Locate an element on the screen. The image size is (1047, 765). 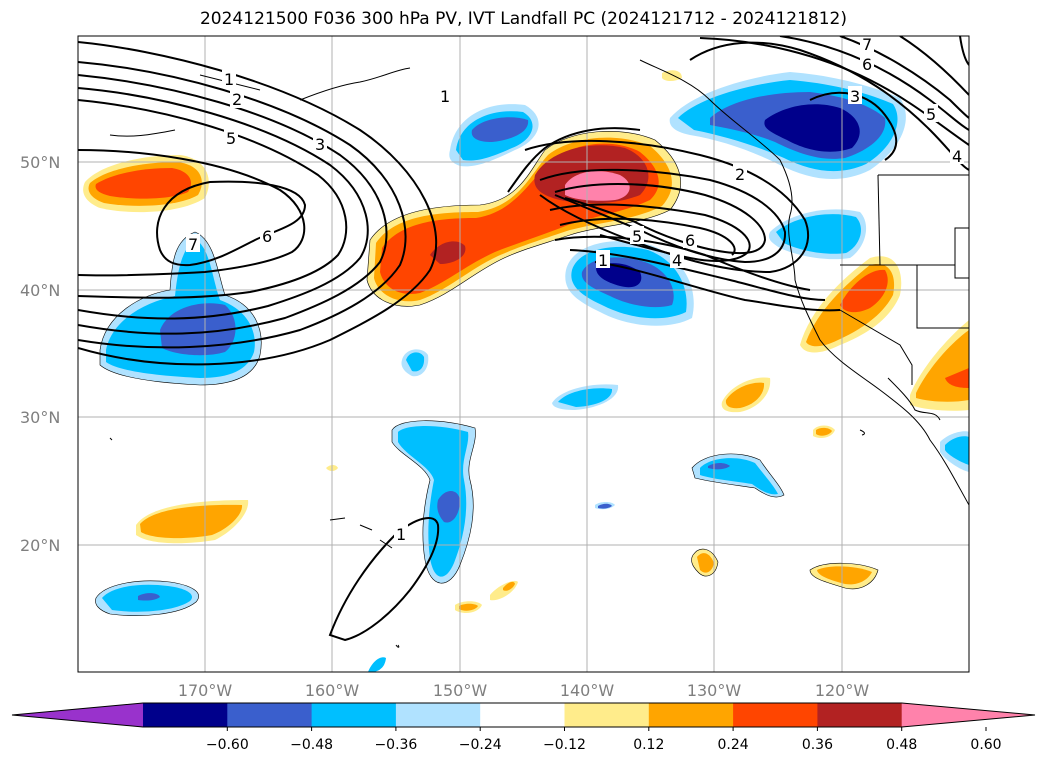
lon-label: 120°W is located at coordinates (842, 690).